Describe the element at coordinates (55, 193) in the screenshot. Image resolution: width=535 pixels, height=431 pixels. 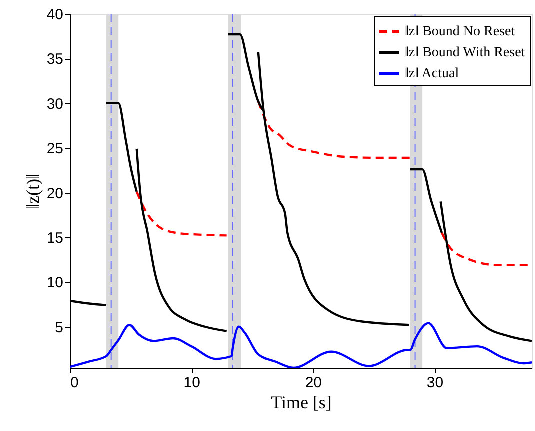
I see `y-tick-label: 20` at that location.